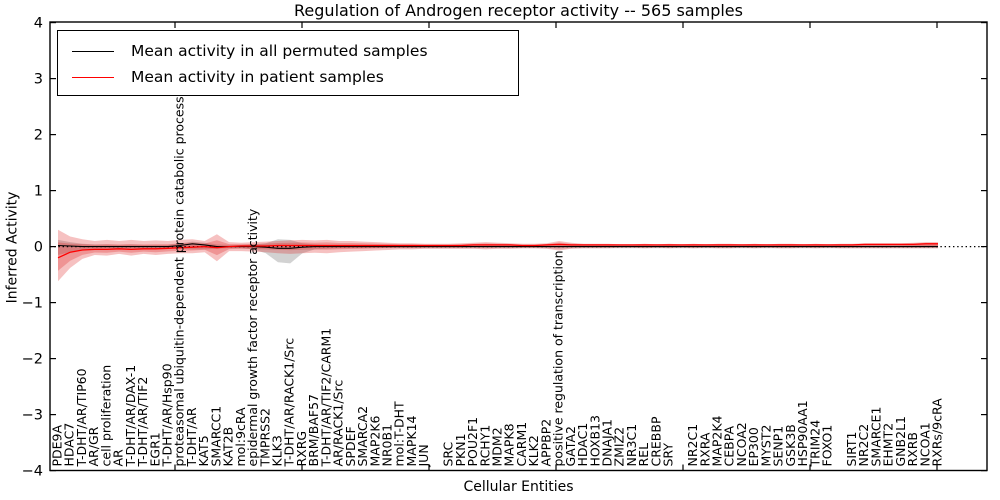  What do you see at coordinates (38, 24) in the screenshot?
I see `y-tick-label: 4` at bounding box center [38, 24].